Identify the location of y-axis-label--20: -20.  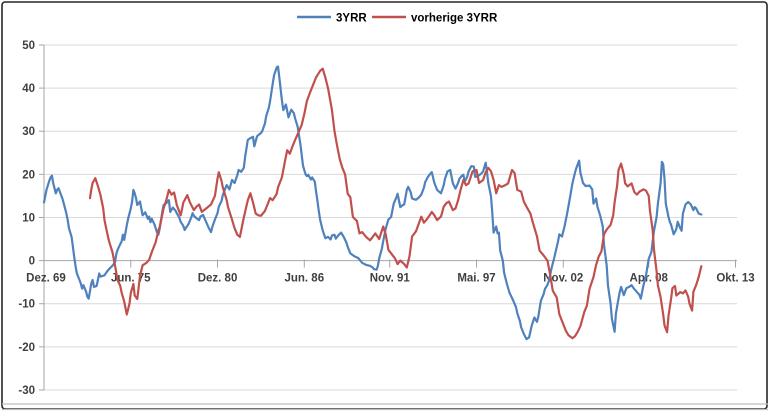
(26, 348).